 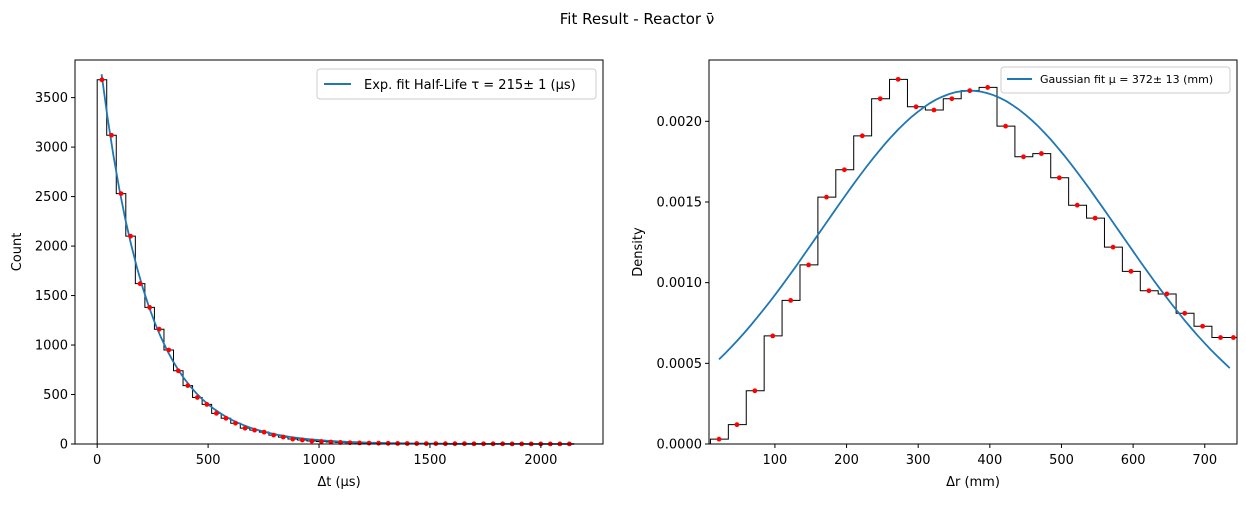 What do you see at coordinates (638, 252) in the screenshot?
I see `right-ylabel: Density` at bounding box center [638, 252].